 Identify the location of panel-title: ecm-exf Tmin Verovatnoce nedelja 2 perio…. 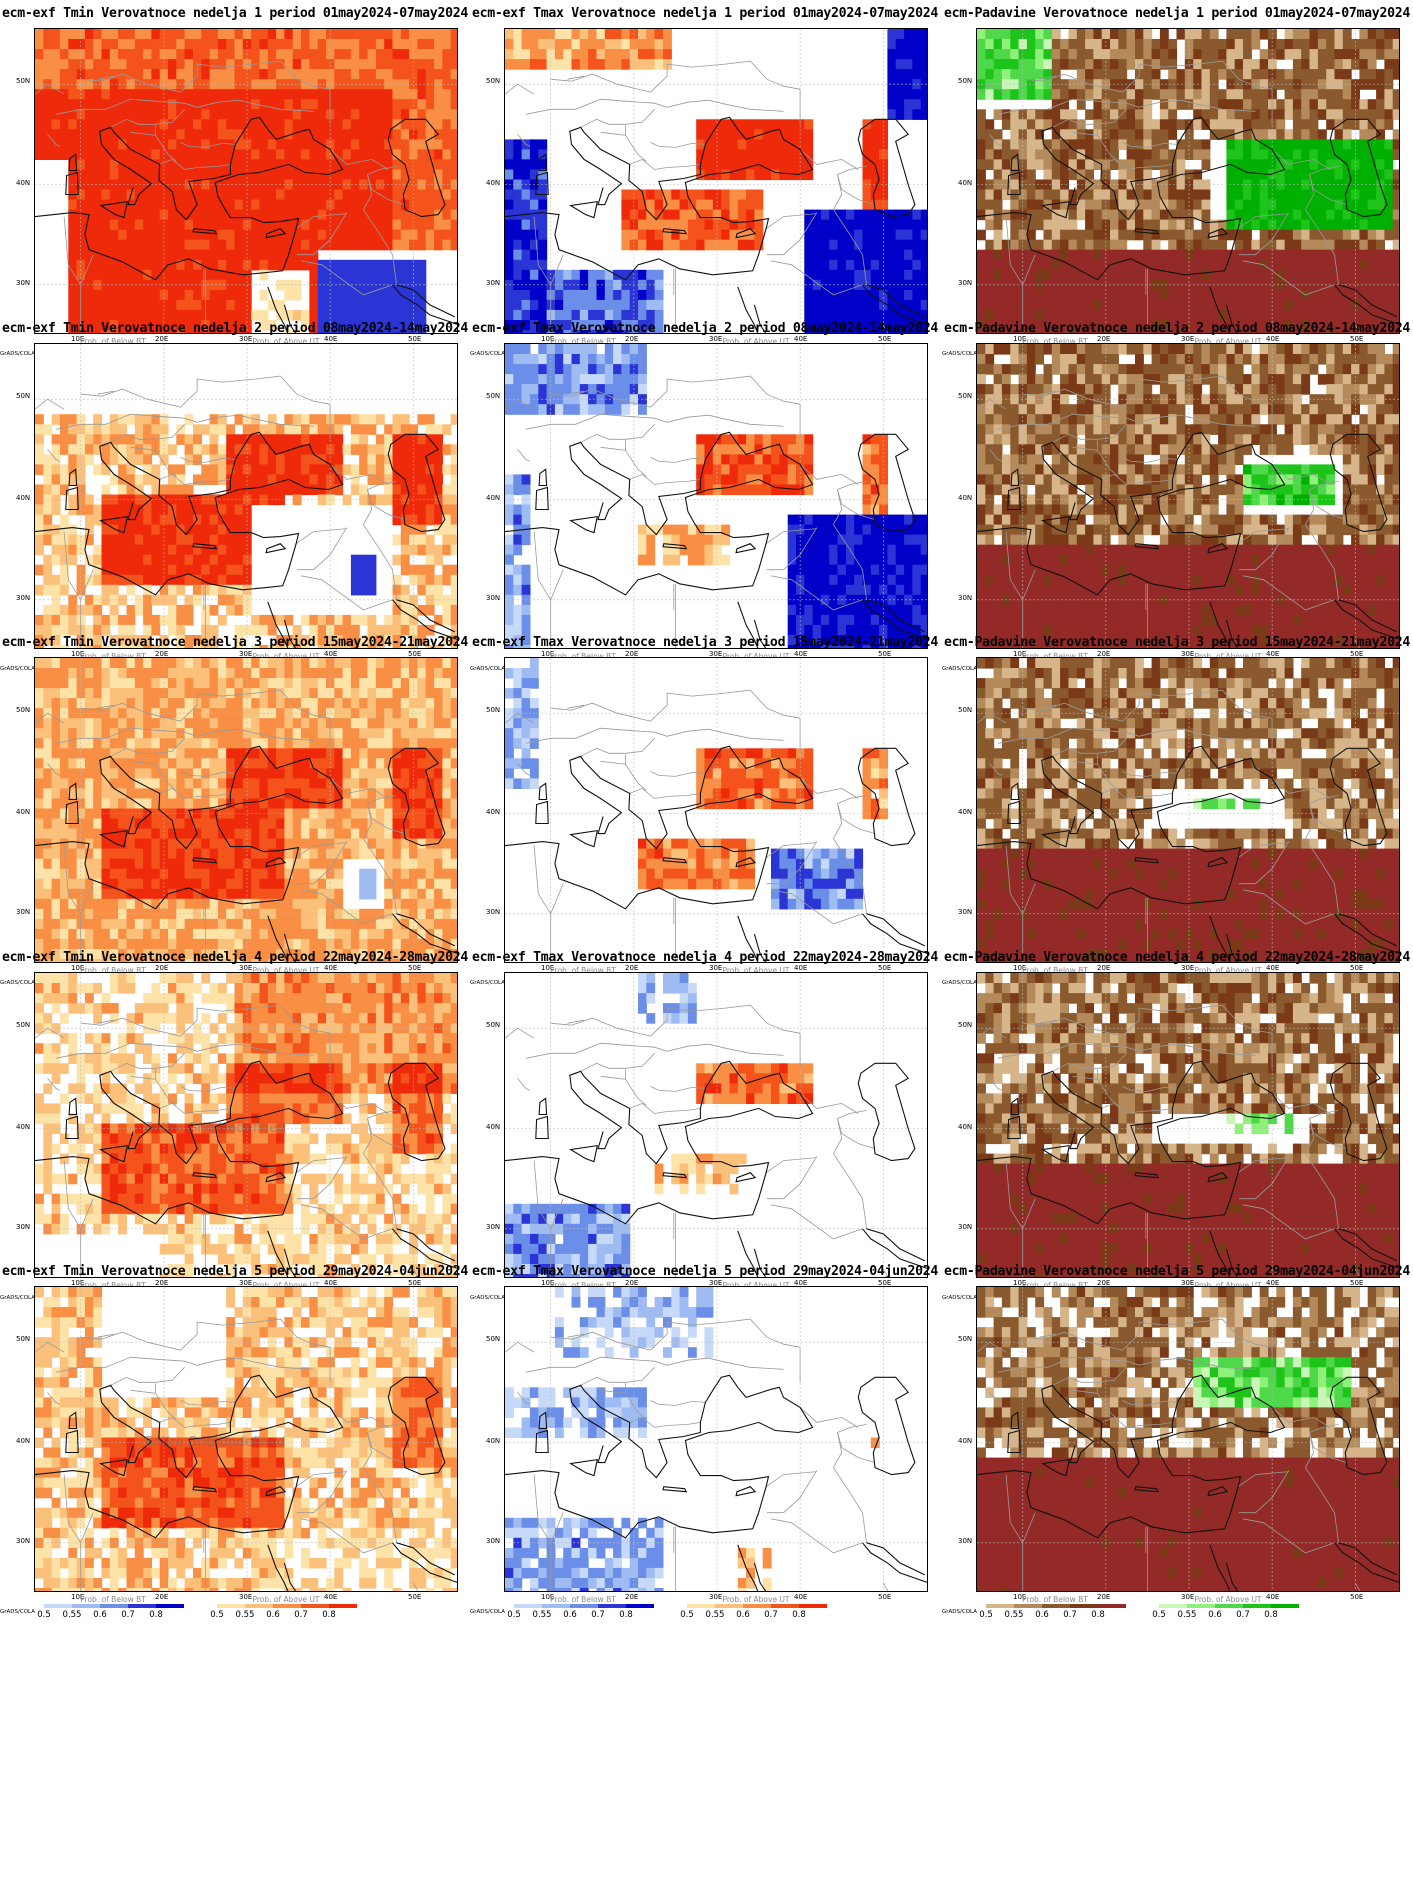
(234, 328).